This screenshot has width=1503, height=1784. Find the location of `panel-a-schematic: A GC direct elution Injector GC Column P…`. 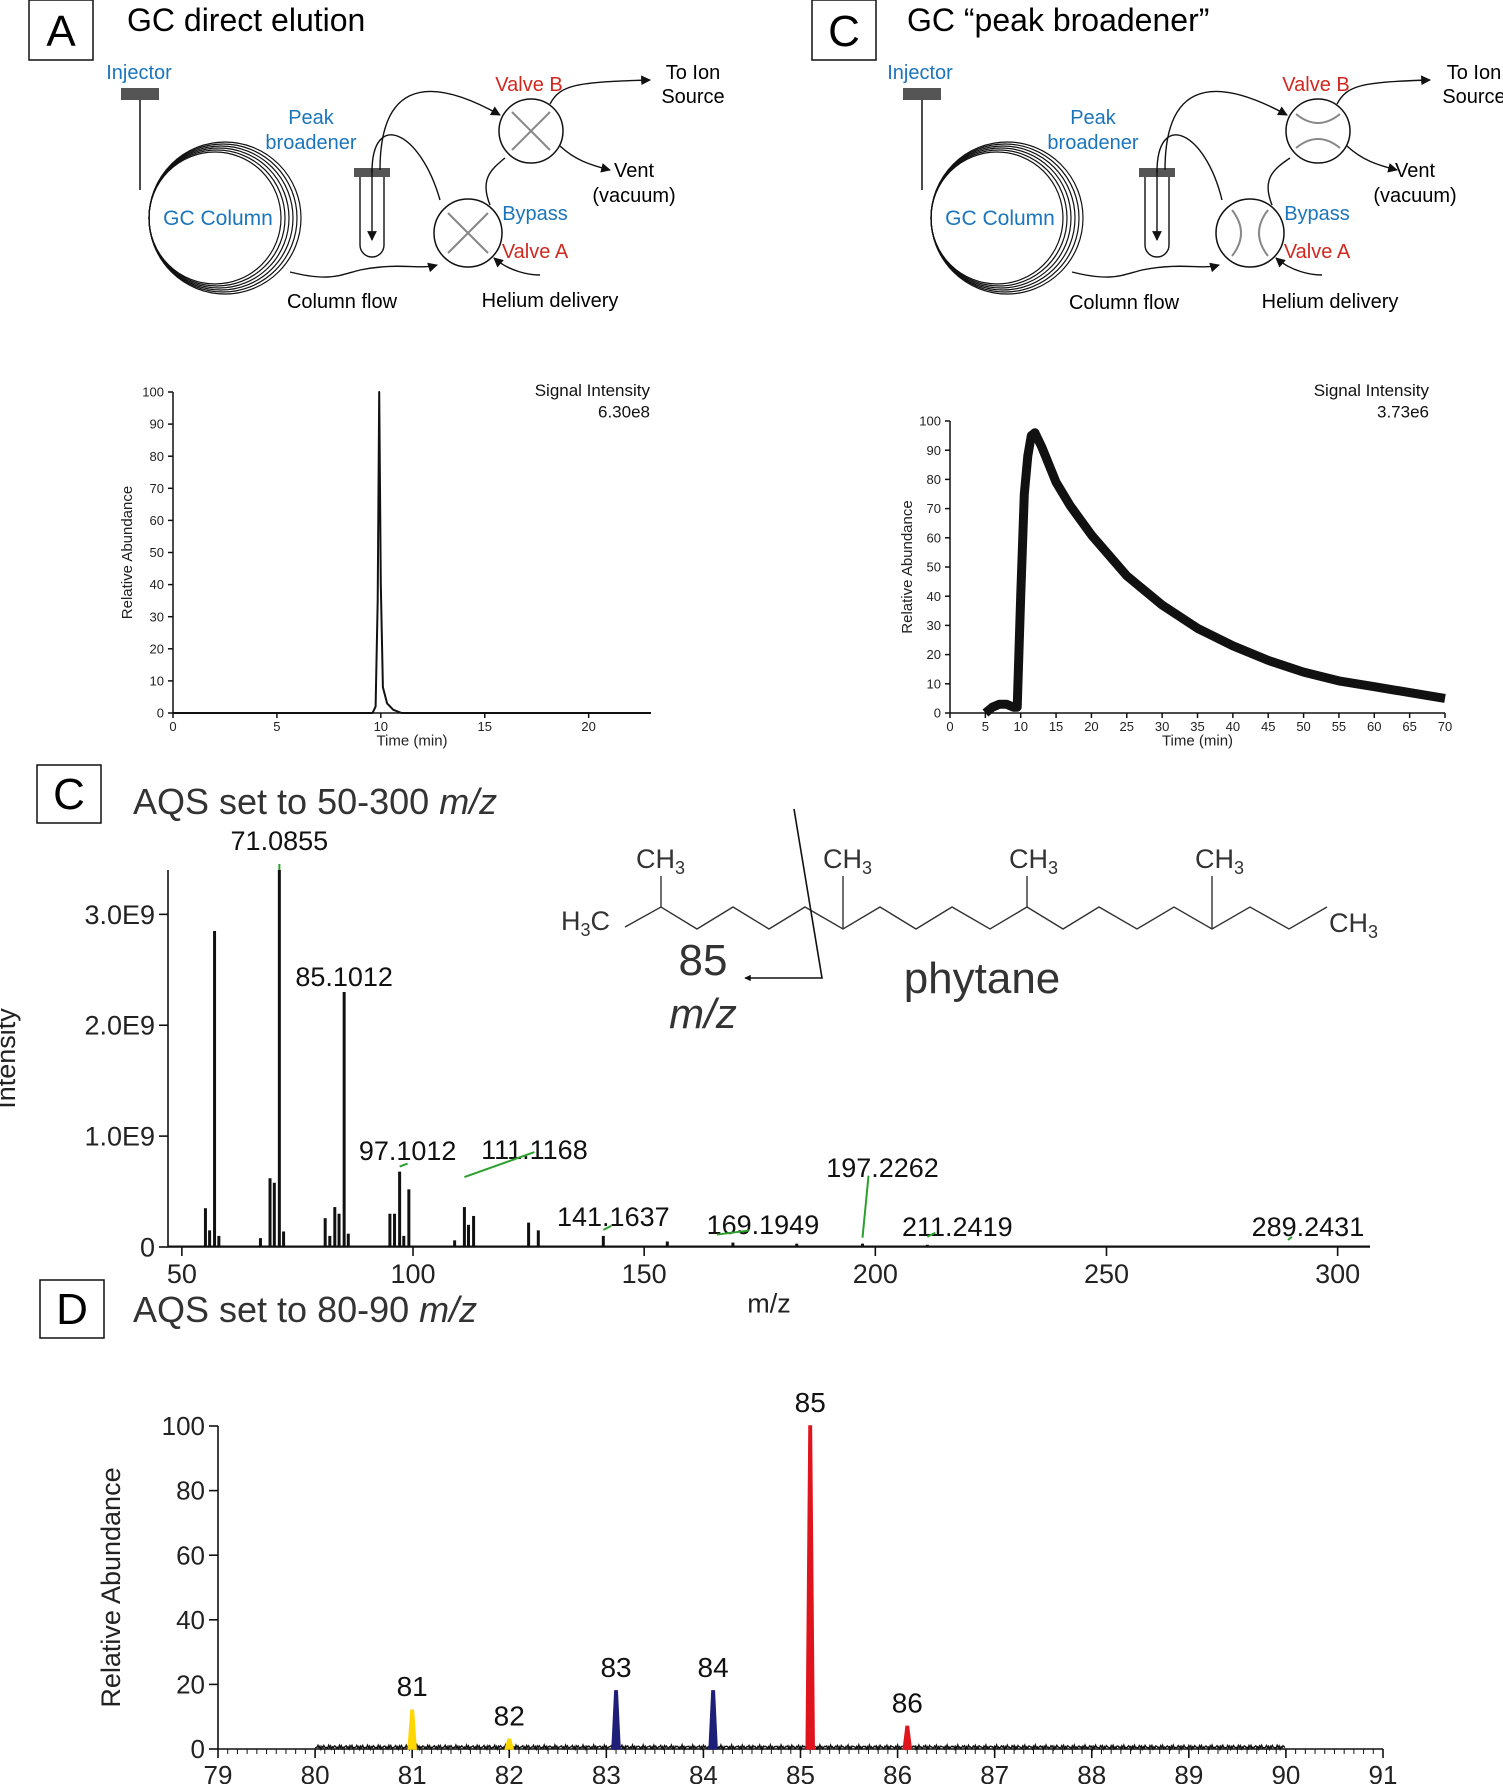

panel-a-schematic: A GC direct elution Injector GC Column P… is located at coordinates (376, 156).